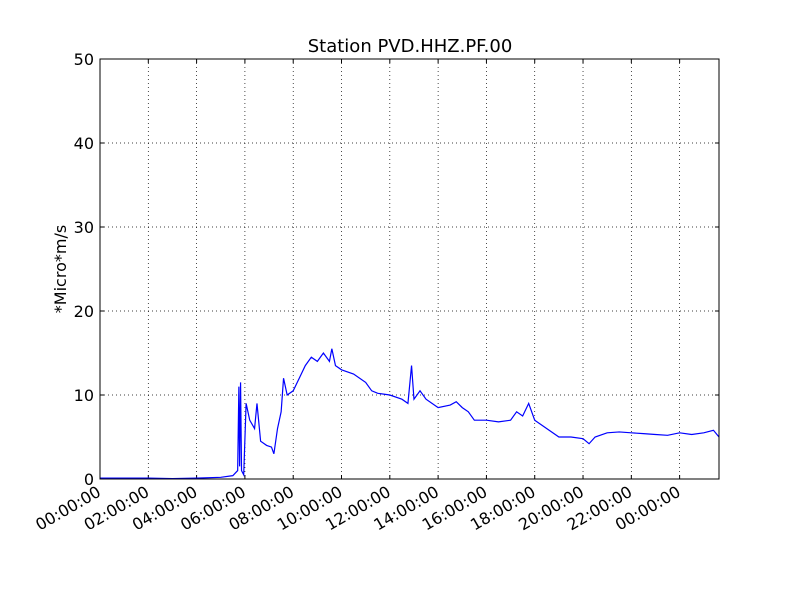 This screenshot has width=800, height=600. I want to click on y-tick-label: 10, so click(84, 395).